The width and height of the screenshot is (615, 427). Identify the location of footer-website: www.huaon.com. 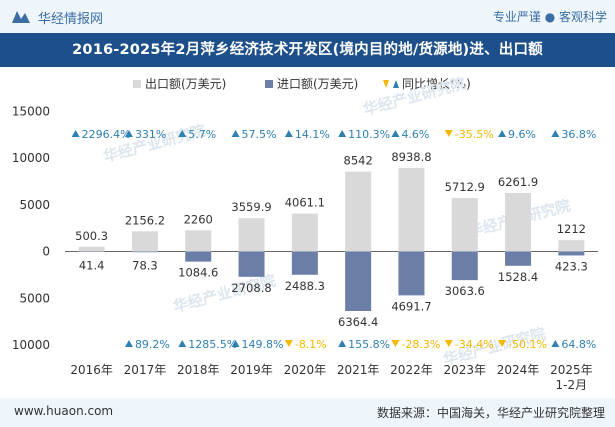
(64, 411).